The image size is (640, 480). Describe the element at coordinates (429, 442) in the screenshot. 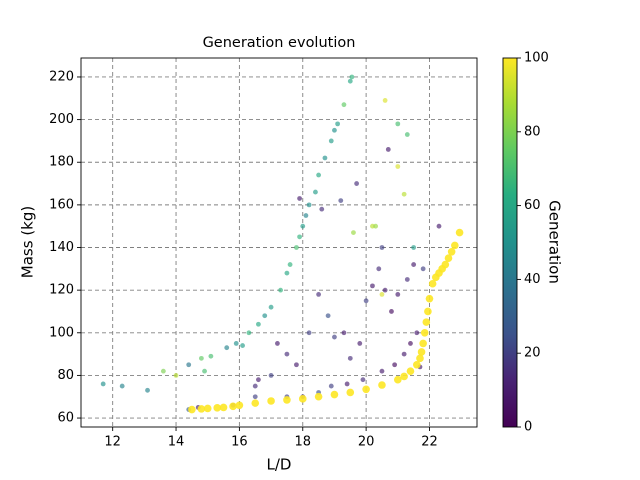

I see `x-tick-label: 22` at that location.